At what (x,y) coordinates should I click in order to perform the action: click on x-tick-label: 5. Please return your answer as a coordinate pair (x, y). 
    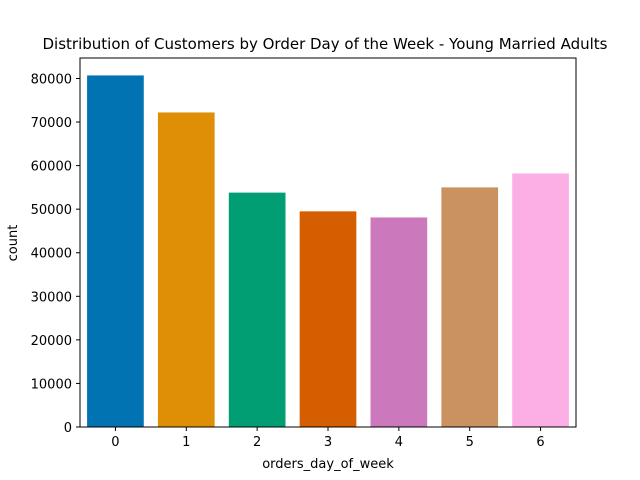
    Looking at the image, I should click on (470, 442).